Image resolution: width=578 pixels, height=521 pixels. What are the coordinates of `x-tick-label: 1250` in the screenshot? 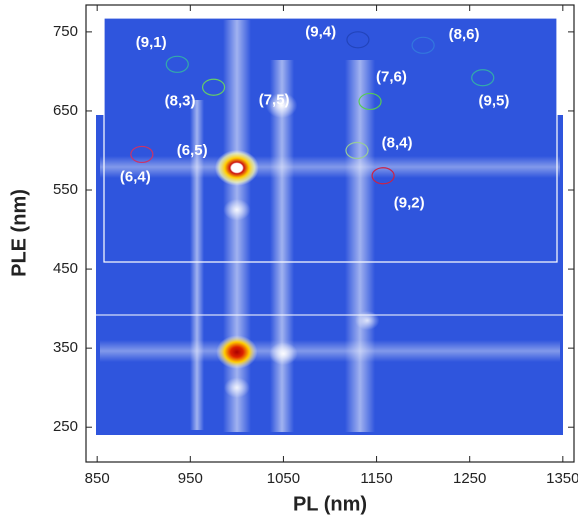 It's located at (469, 478).